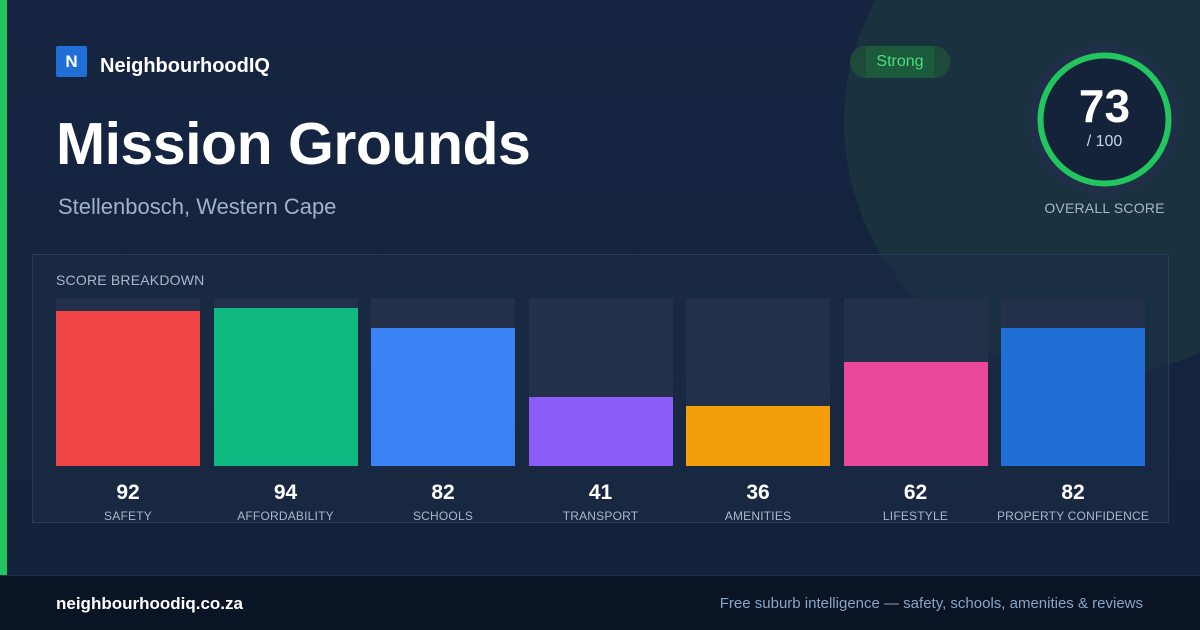  Describe the element at coordinates (1104, 141) in the screenshot. I see `overall-score-max: / 100` at that location.